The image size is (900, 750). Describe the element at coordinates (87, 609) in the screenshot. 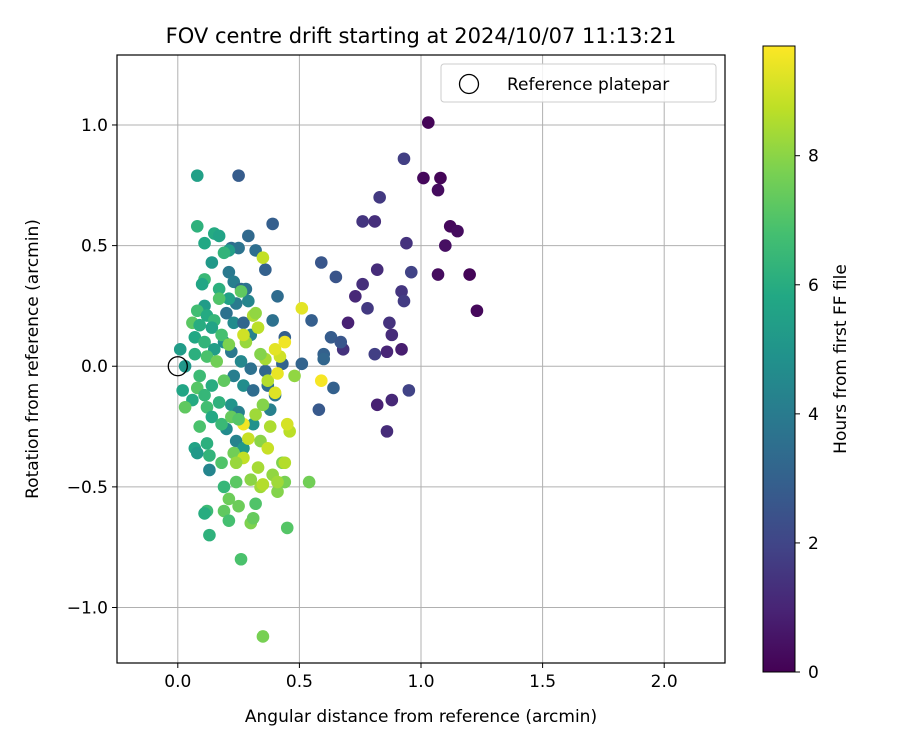

I see `y-tick-label: −1.0` at that location.